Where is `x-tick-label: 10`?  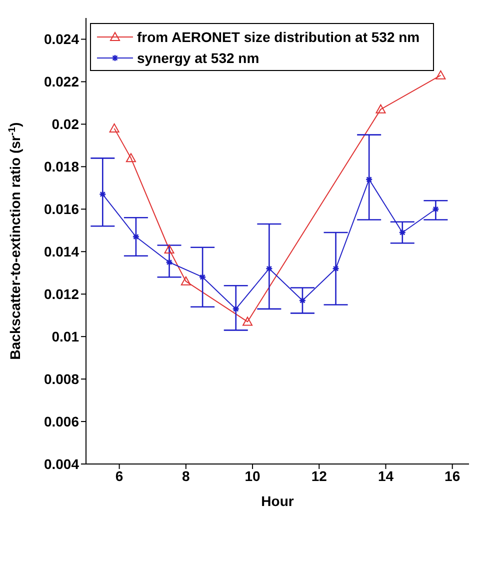
x-tick-label: 10 is located at coordinates (252, 476).